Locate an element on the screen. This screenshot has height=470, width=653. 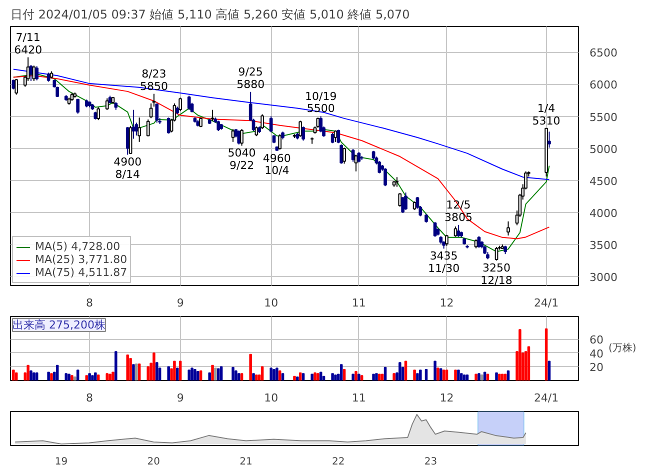
x-tick-label: 23 is located at coordinates (431, 462).